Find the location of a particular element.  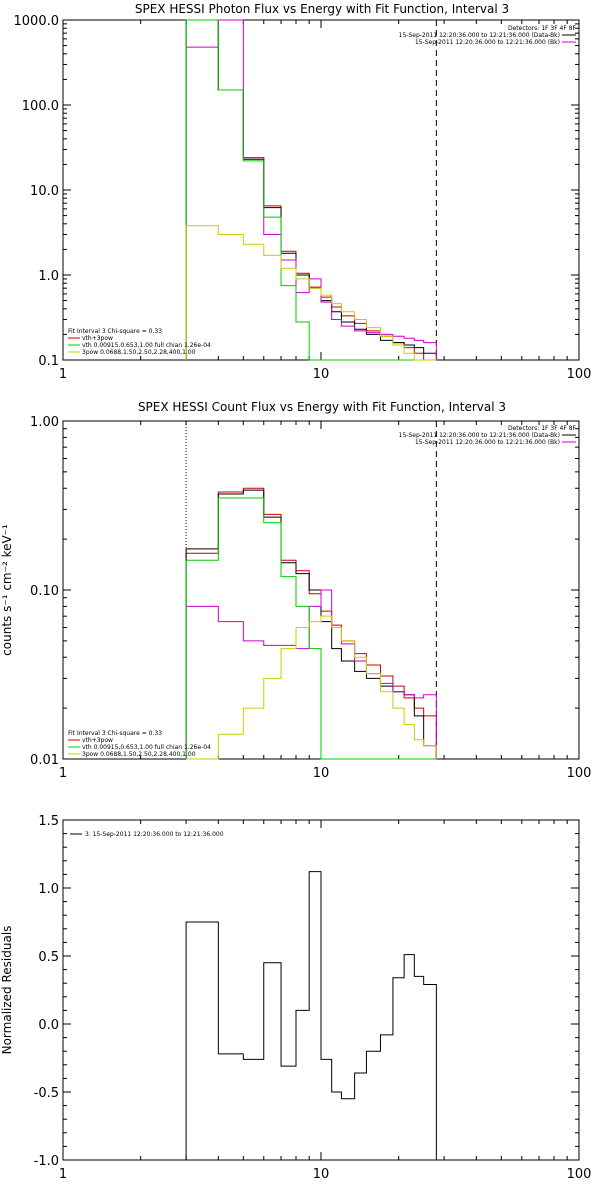

y-tick-label: 1.00 is located at coordinates (44, 422).